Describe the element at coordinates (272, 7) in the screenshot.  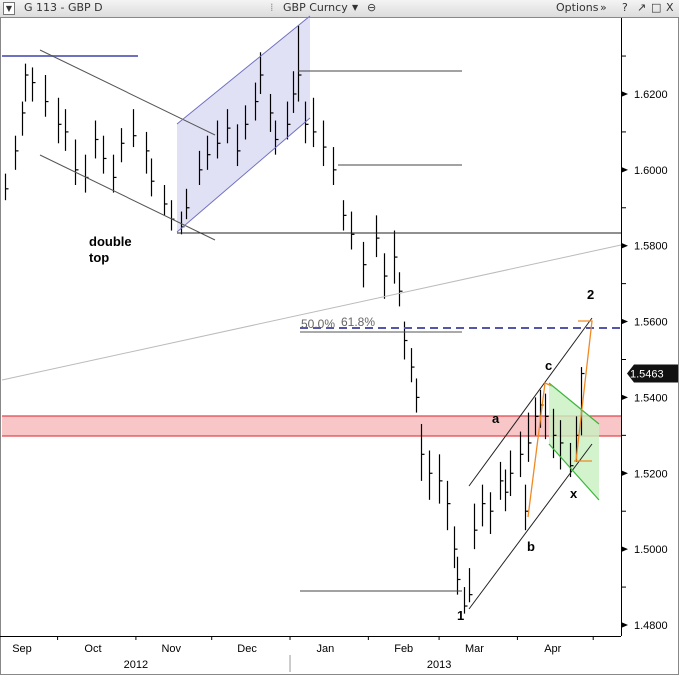
I see `drag-grip-icon: ⁞` at that location.